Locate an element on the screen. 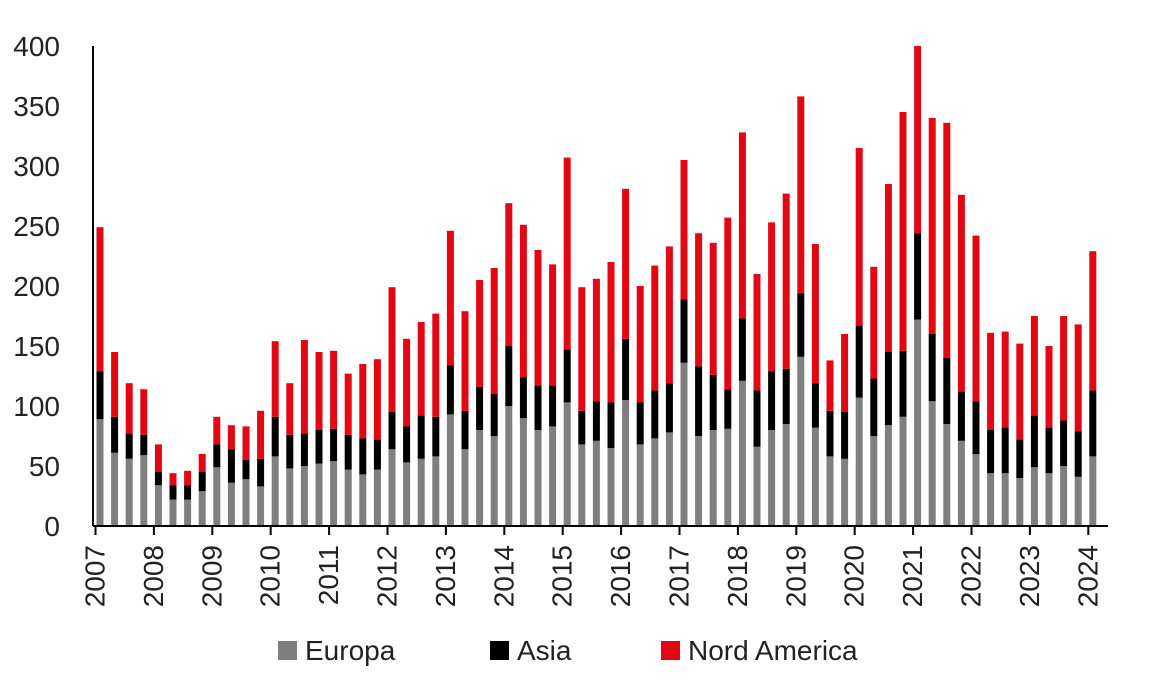 The width and height of the screenshot is (1155, 693). x-tick-label: 2011 is located at coordinates (328, 575).